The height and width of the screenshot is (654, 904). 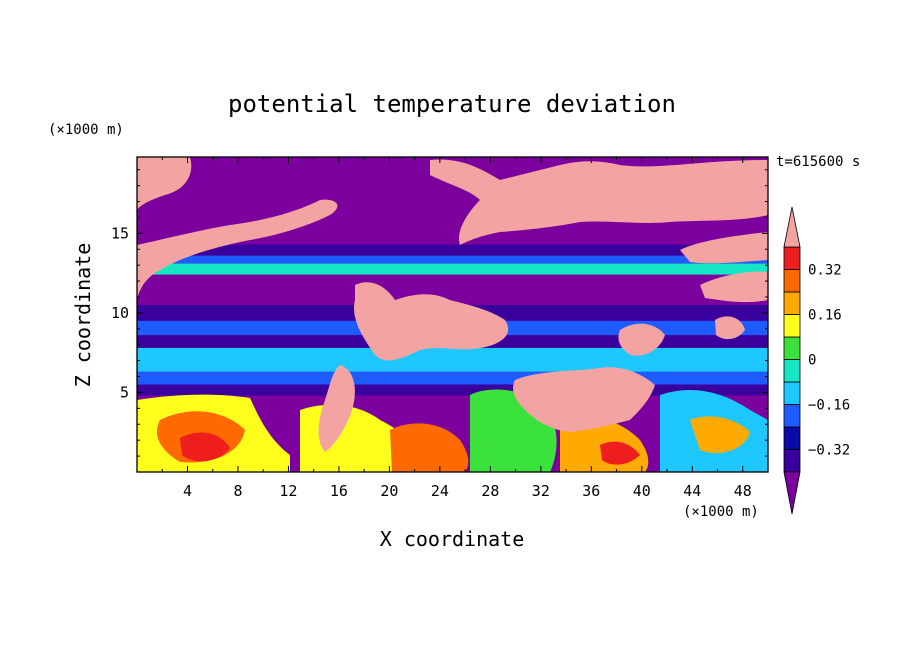 What do you see at coordinates (642, 491) in the screenshot?
I see `x-tick-label: 40` at bounding box center [642, 491].